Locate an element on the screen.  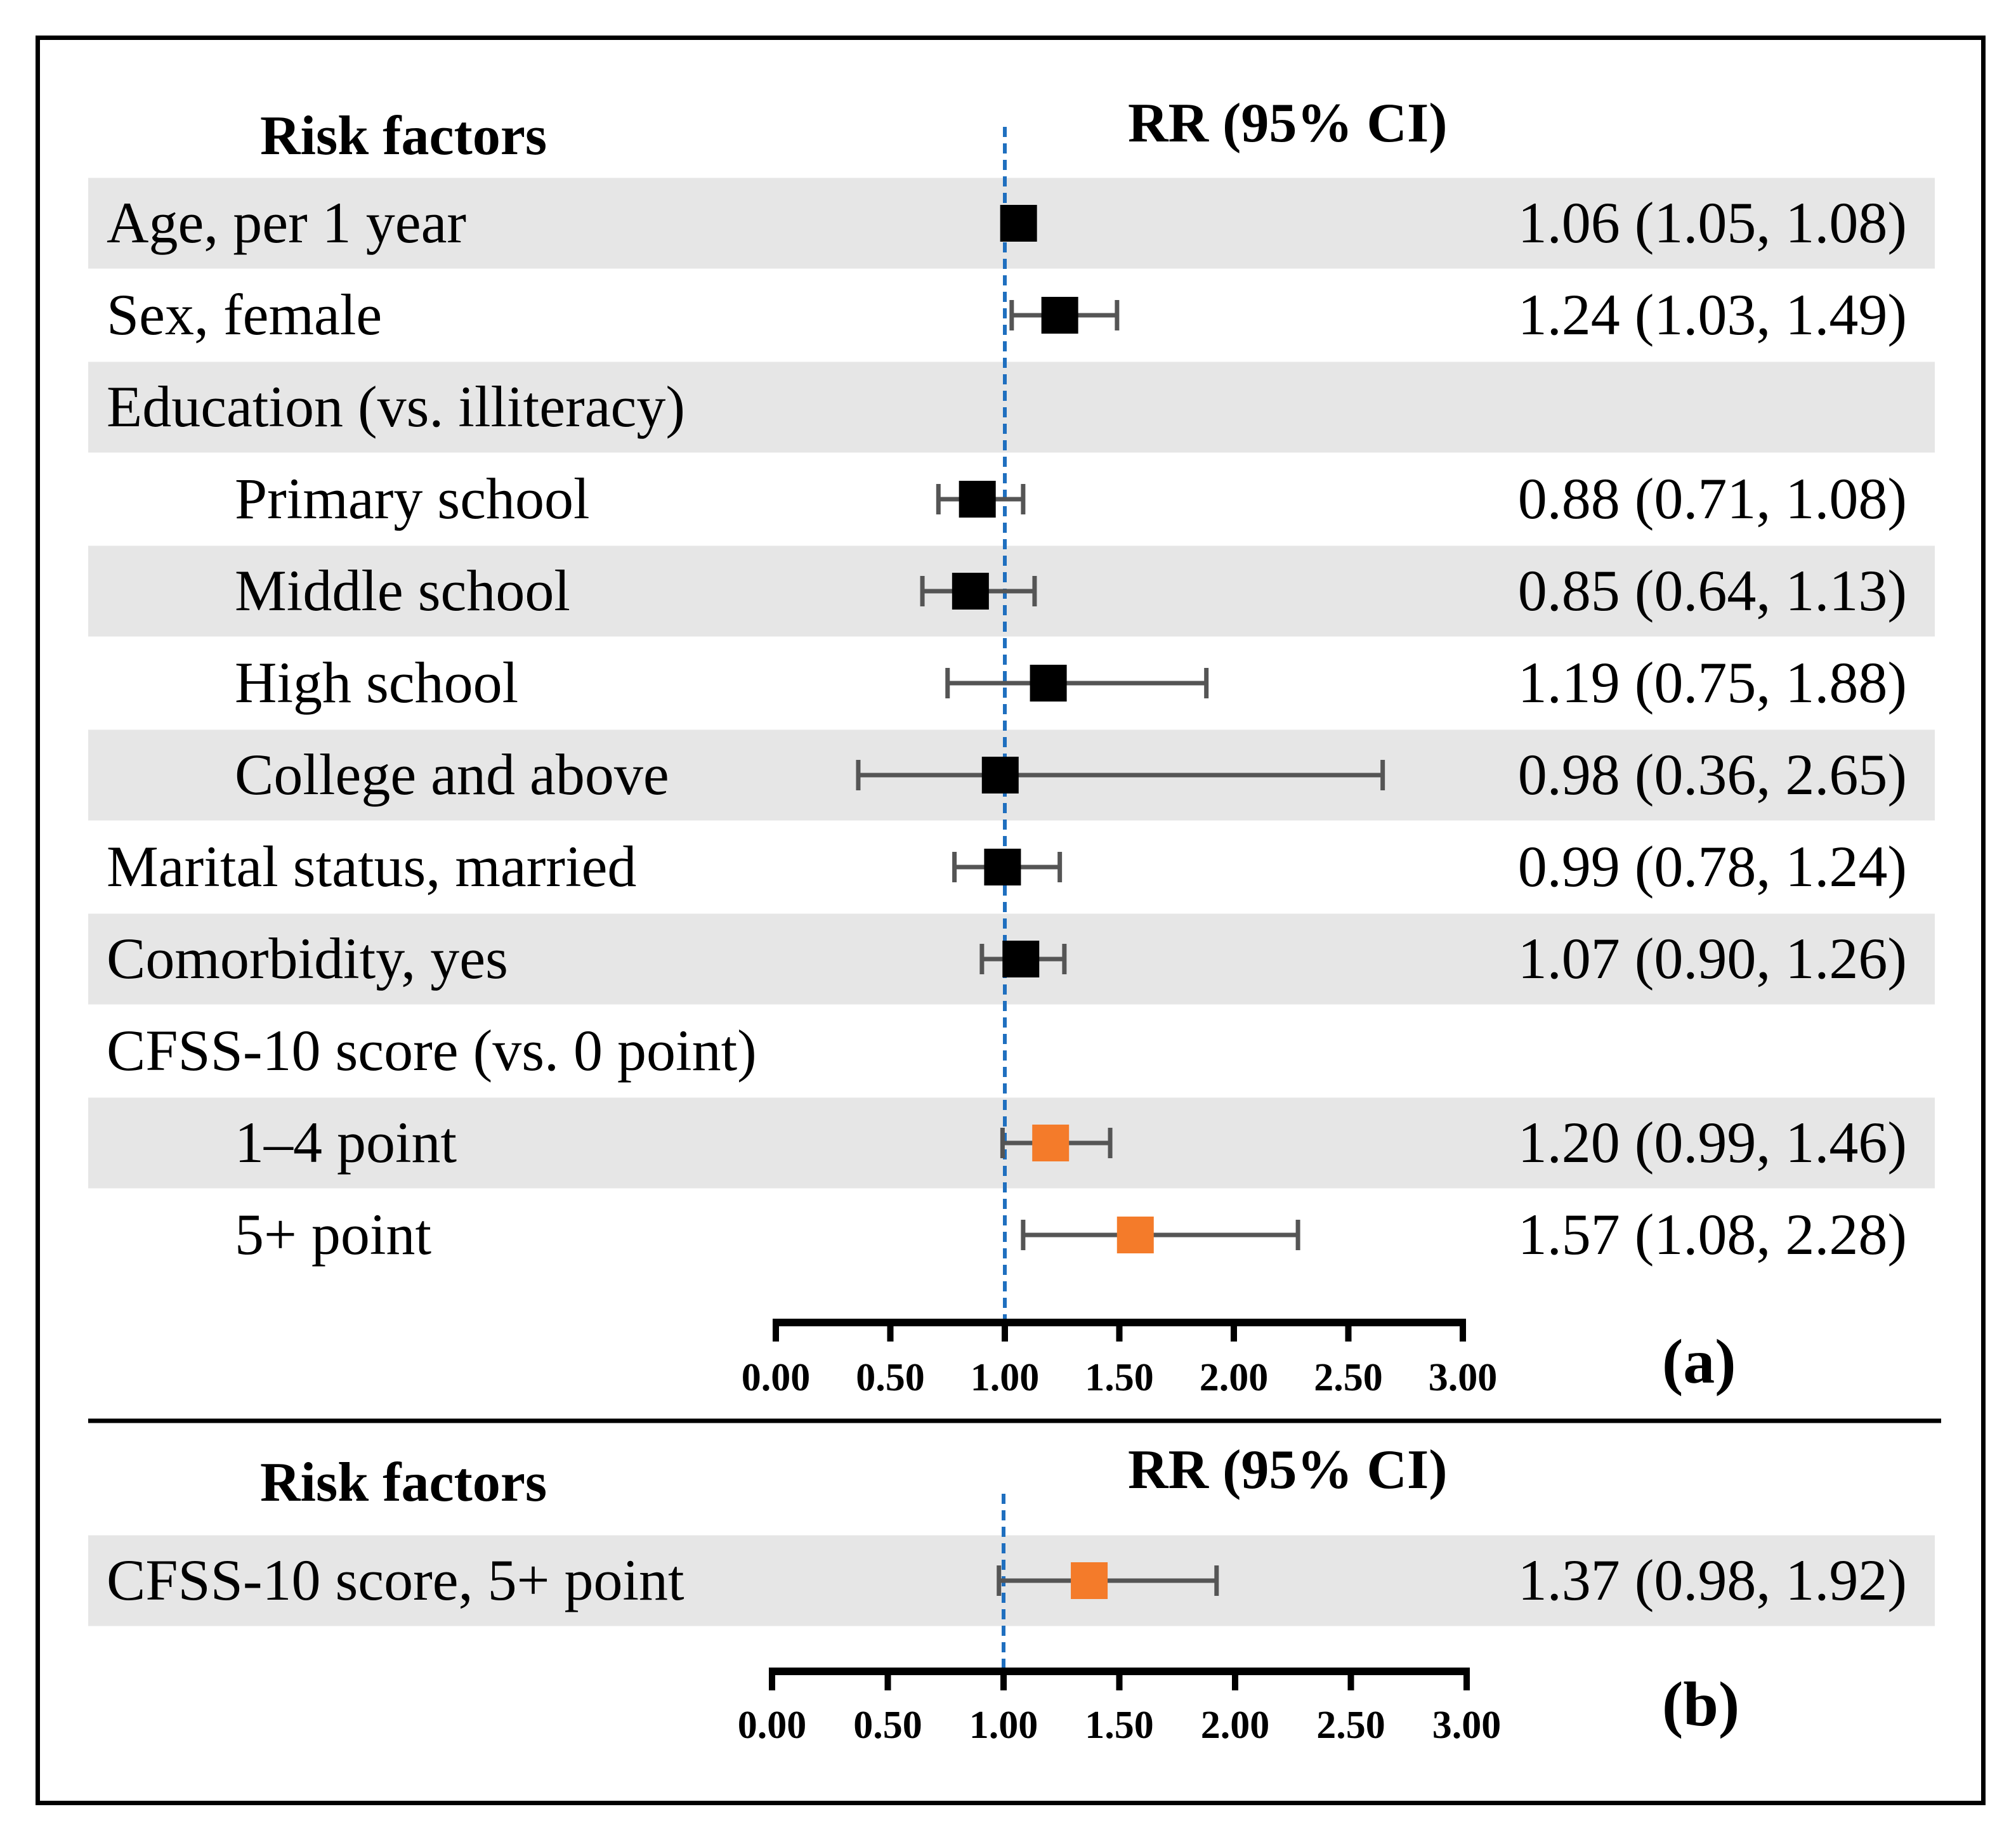
row-label: Sex, female is located at coordinates (244, 315).